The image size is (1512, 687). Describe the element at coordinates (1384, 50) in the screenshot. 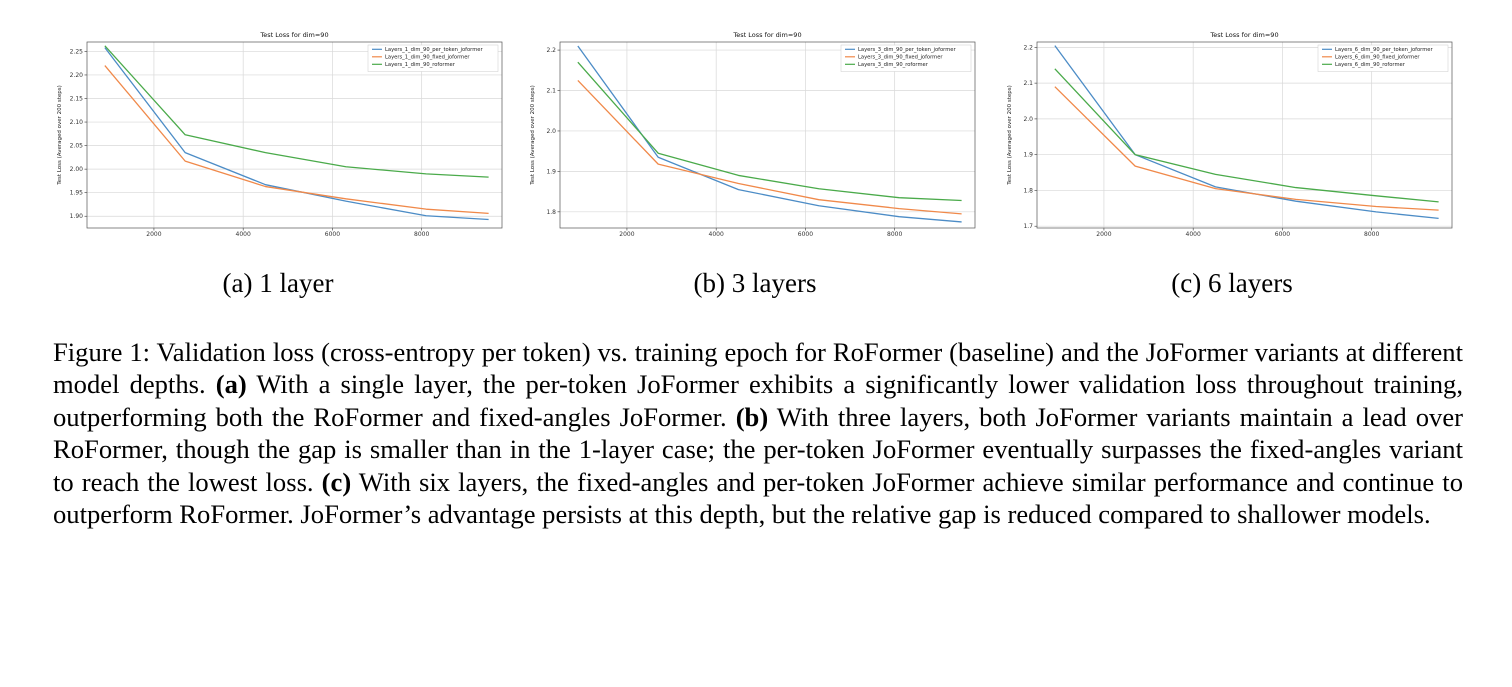

I see `legend-entry: Layers_6_dim_90_per_token_joformer` at that location.